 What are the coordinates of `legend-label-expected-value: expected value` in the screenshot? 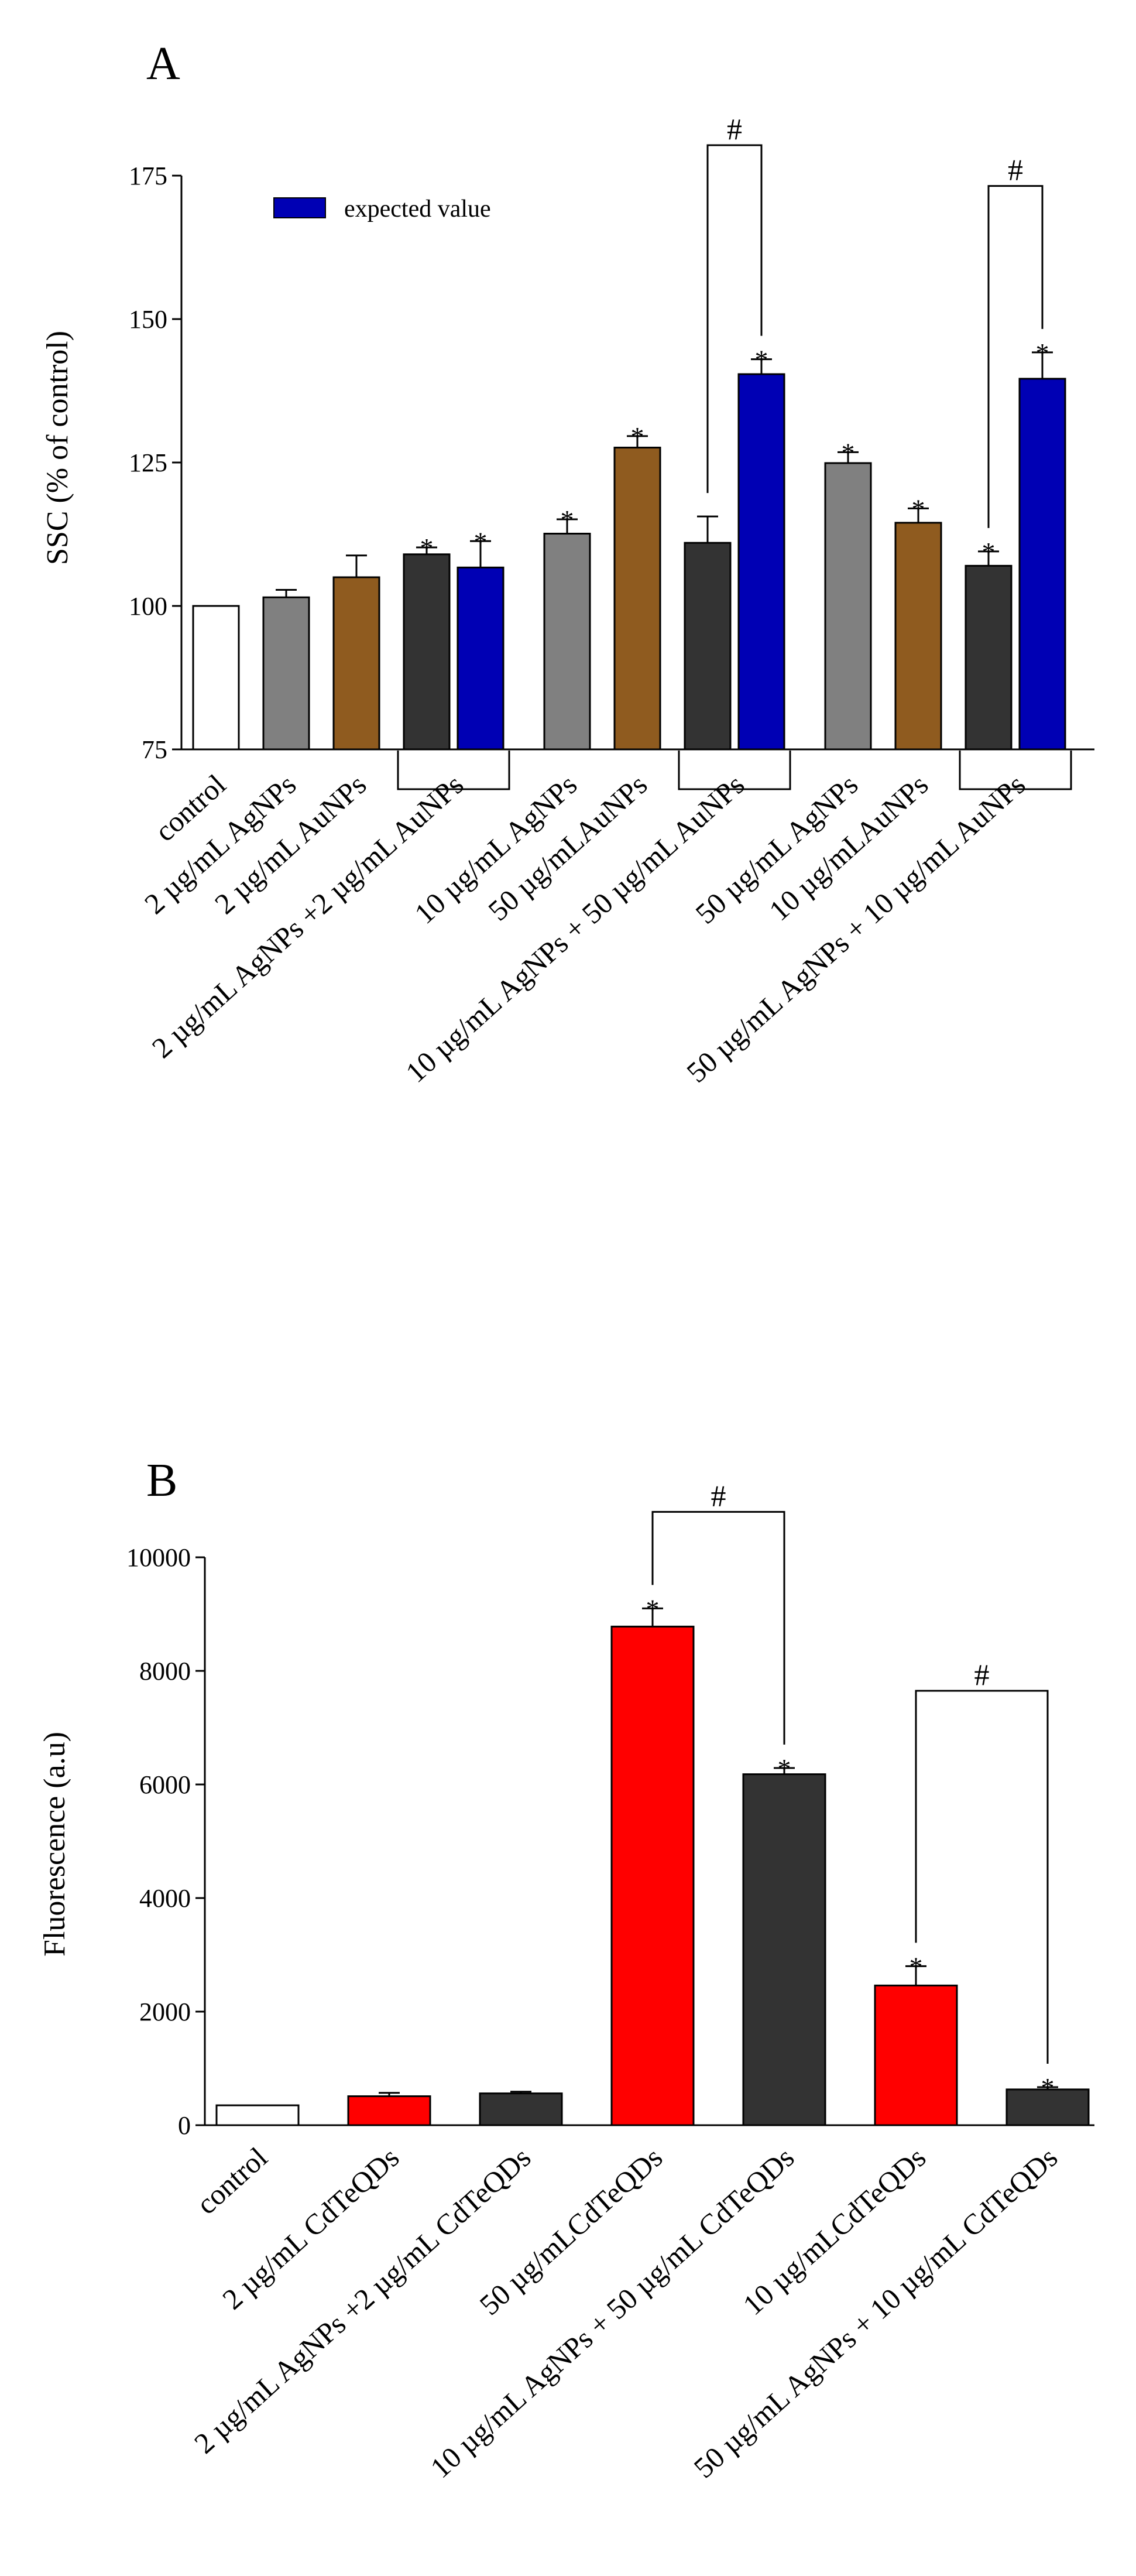 It's located at (417, 209).